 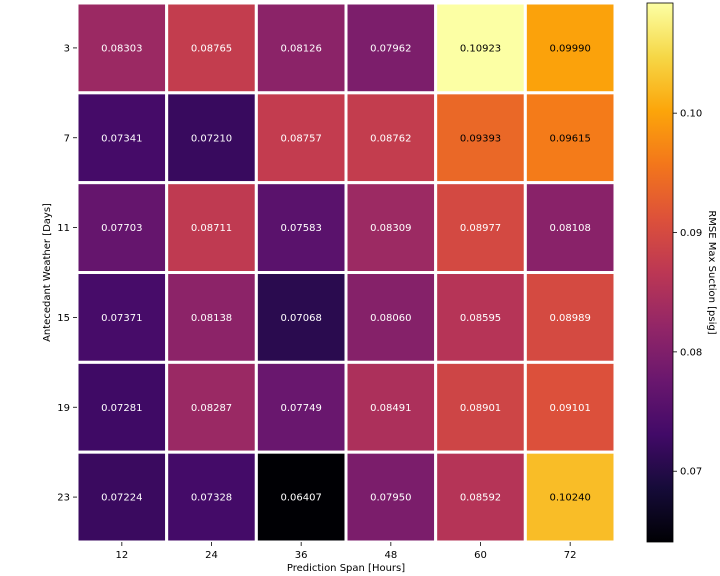 I want to click on x-axis-ticks: 12 24 36 48 60 72, so click(x=346, y=551).